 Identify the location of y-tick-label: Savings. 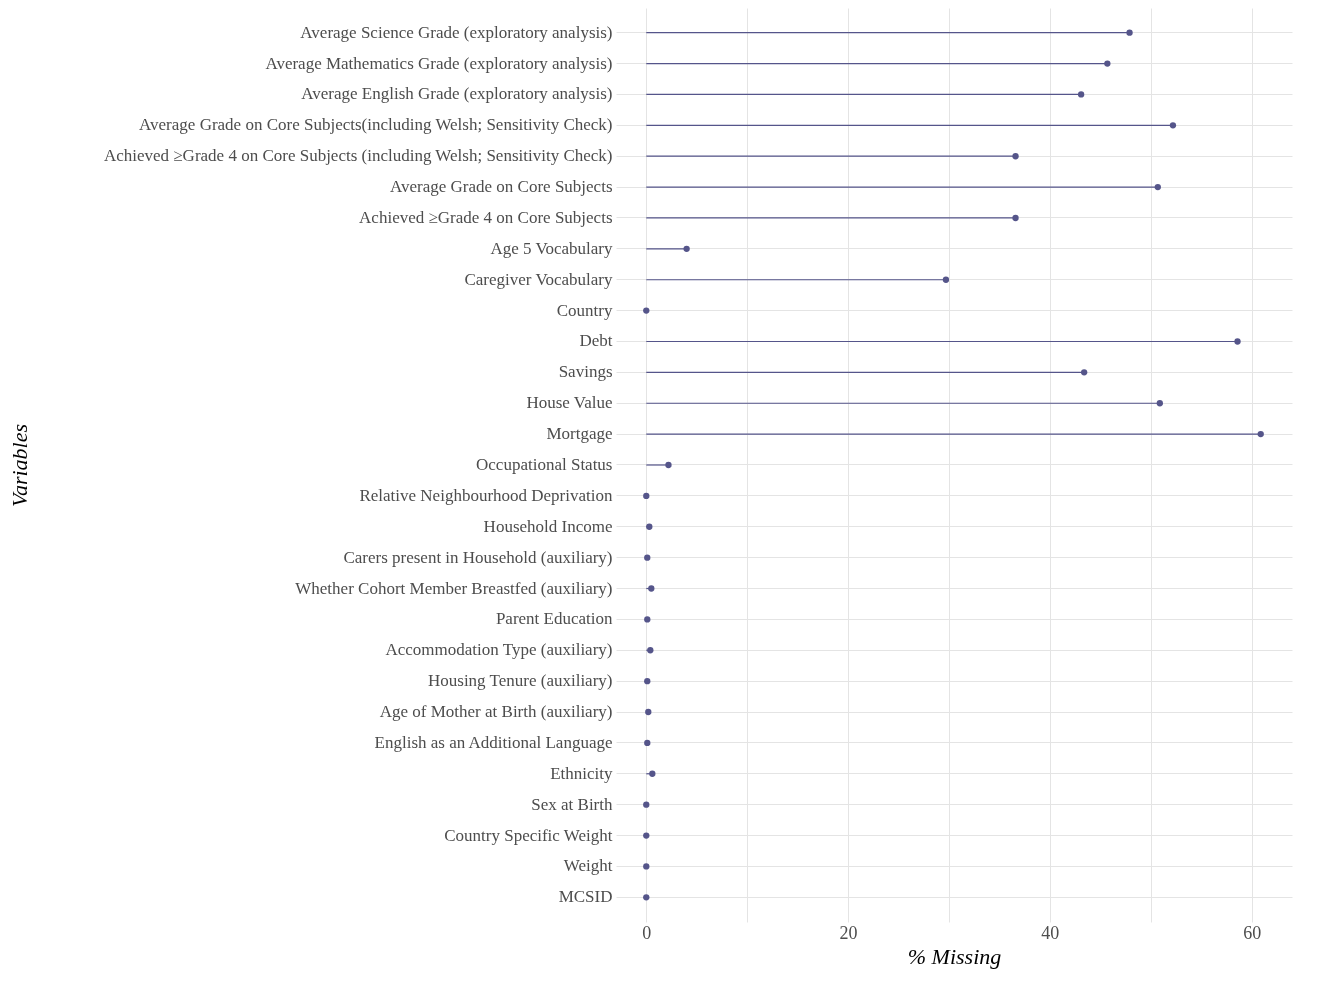
(585, 372).